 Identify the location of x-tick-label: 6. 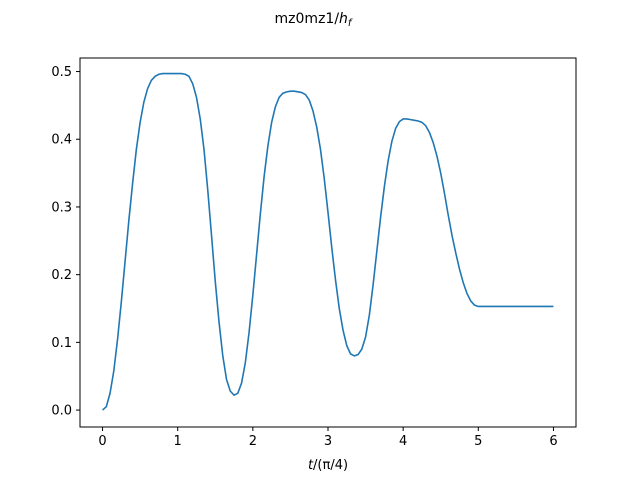
(553, 441).